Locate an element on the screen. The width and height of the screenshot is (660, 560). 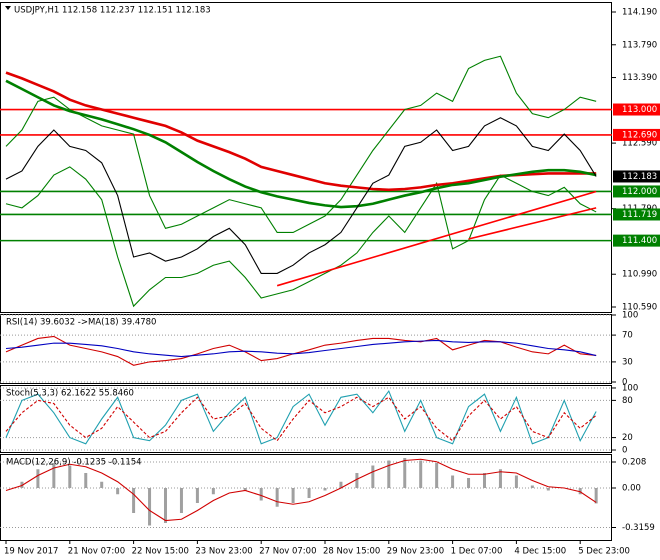
x-tick-label: 21 Nov 07:00 is located at coordinates (96, 552).